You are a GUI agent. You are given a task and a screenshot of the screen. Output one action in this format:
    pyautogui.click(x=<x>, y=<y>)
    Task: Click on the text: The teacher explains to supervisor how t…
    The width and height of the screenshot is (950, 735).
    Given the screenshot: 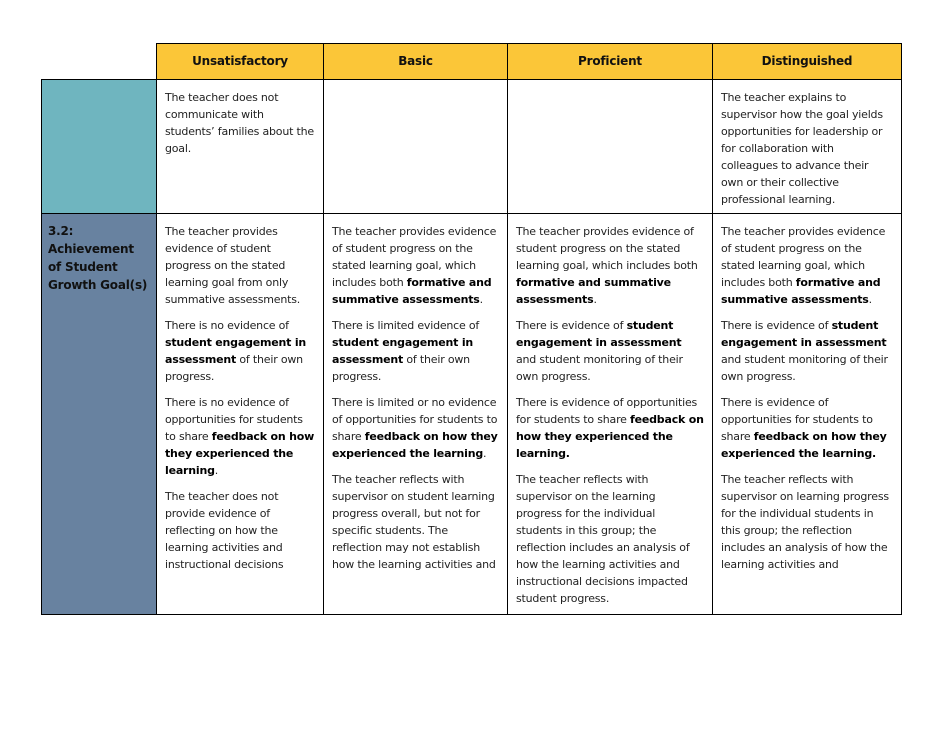 What is the action you would take?
    pyautogui.click(x=802, y=148)
    